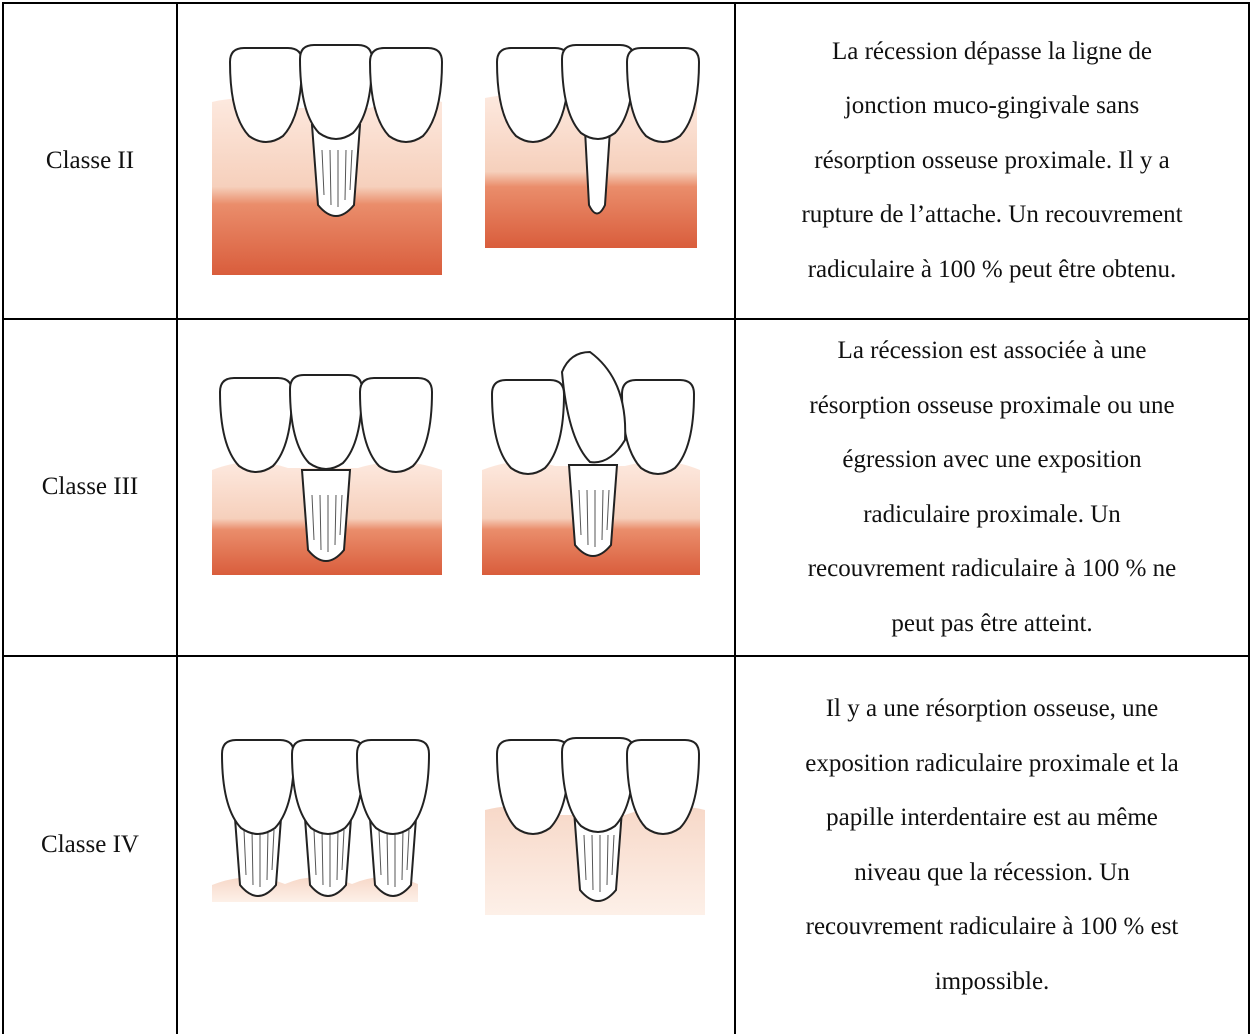 Image resolution: width=1251 pixels, height=1034 pixels. What do you see at coordinates (992, 763) in the screenshot?
I see `description-line: exposition radiculaire proximale et la` at bounding box center [992, 763].